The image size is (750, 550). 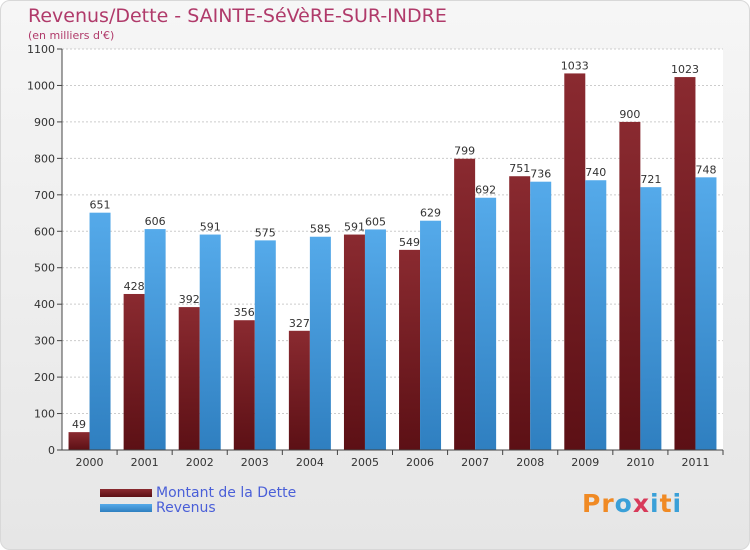 What do you see at coordinates (44, 377) in the screenshot?
I see `y-tick-label: 200` at bounding box center [44, 377].